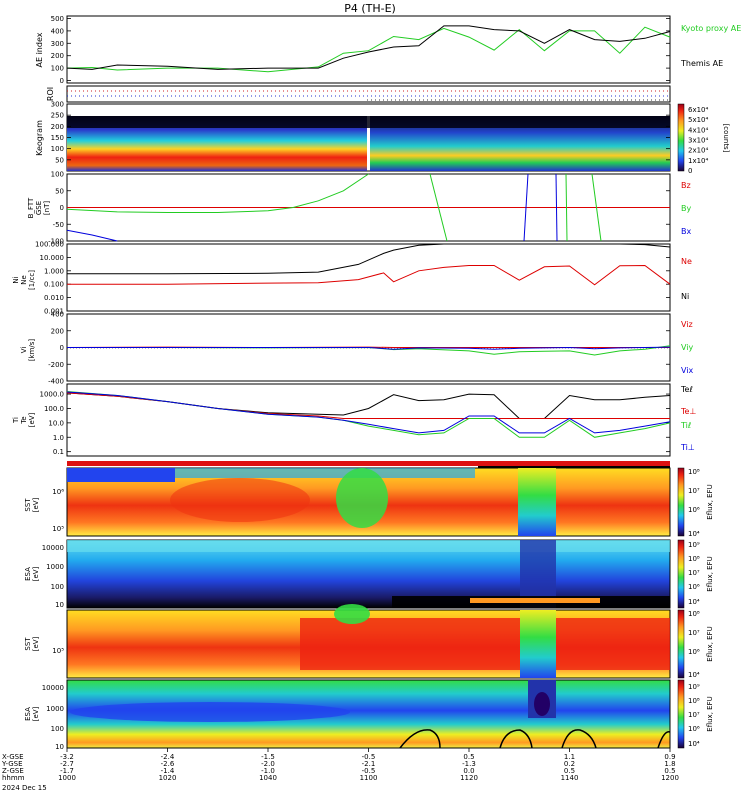 The image size is (750, 800). I want to click on legend-ni: Ni, so click(685, 296).